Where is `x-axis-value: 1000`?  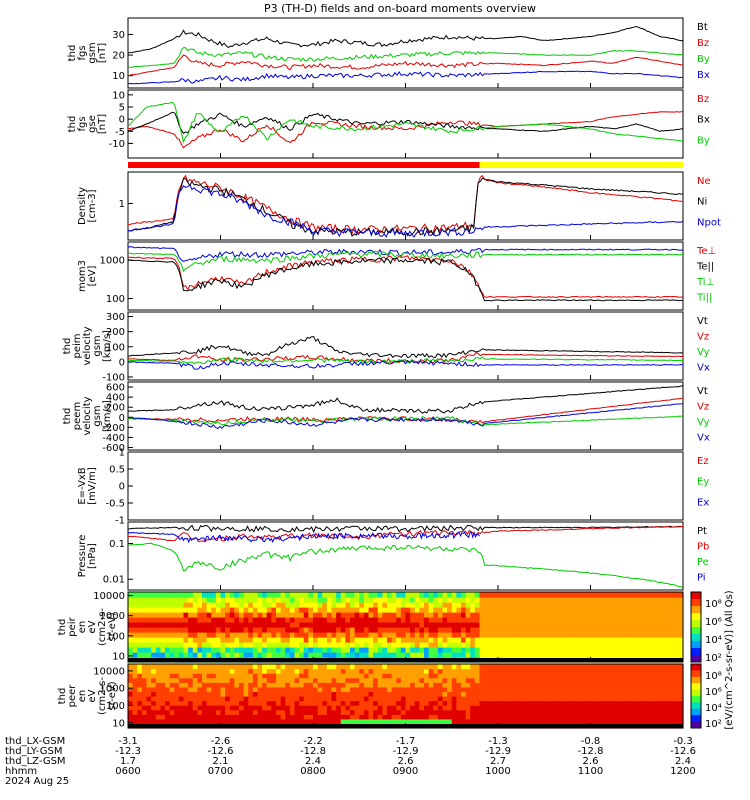 x-axis-value: 1000 is located at coordinates (497, 771).